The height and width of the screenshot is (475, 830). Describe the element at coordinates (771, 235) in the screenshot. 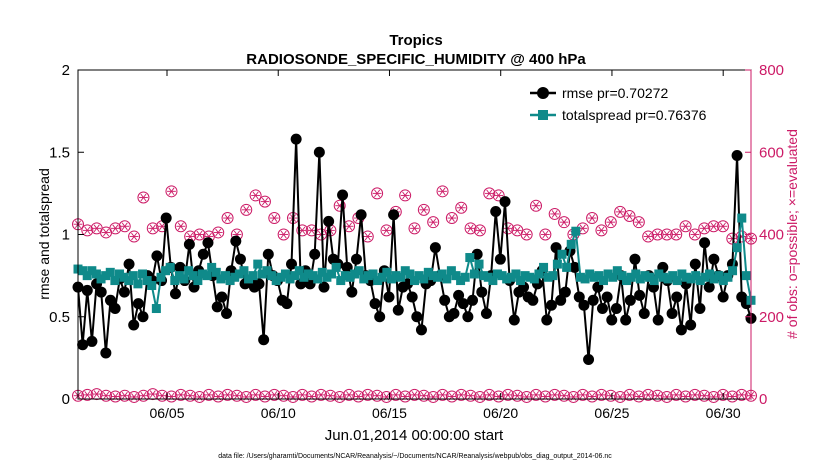

I see `y-right-tick-label: 400` at that location.